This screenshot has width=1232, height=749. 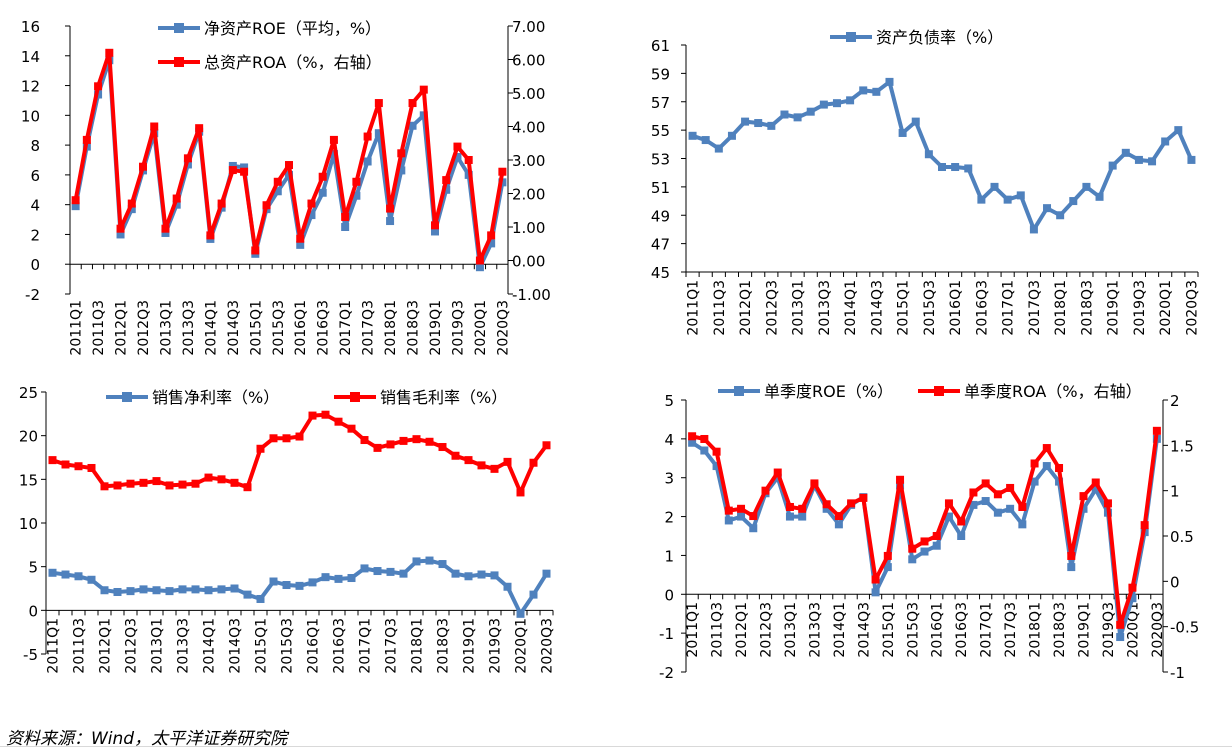 What do you see at coordinates (528, 61) in the screenshot?
I see `y-tick-label-right: 6.00` at bounding box center [528, 61].